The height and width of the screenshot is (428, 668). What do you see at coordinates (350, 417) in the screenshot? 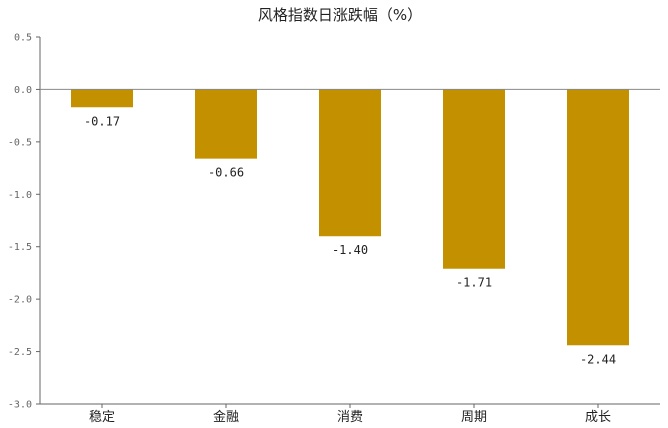
I see `x-tick-label: 消费` at bounding box center [350, 417].